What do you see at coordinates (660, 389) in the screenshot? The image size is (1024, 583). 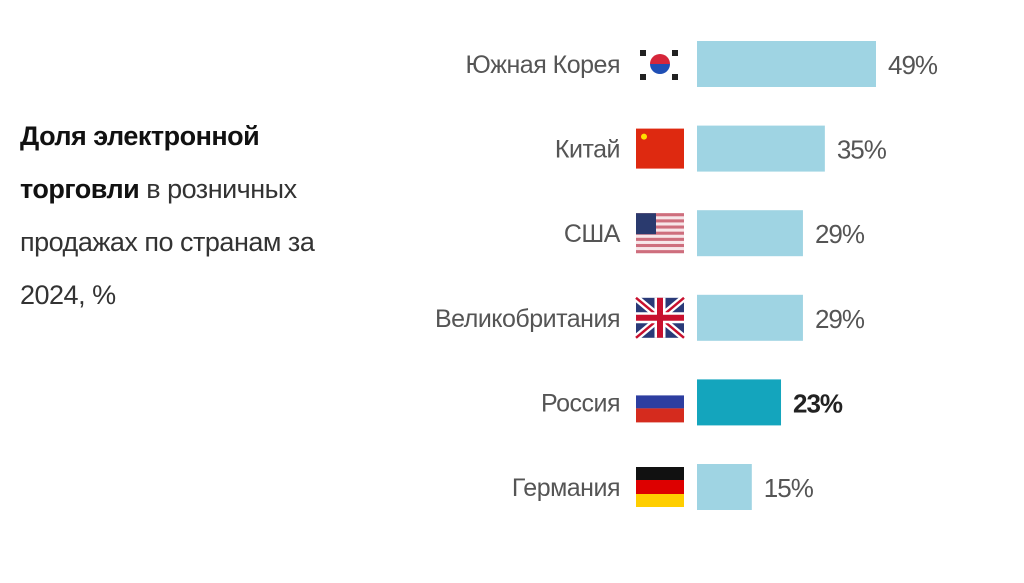 I see `stripe-white` at bounding box center [660, 389].